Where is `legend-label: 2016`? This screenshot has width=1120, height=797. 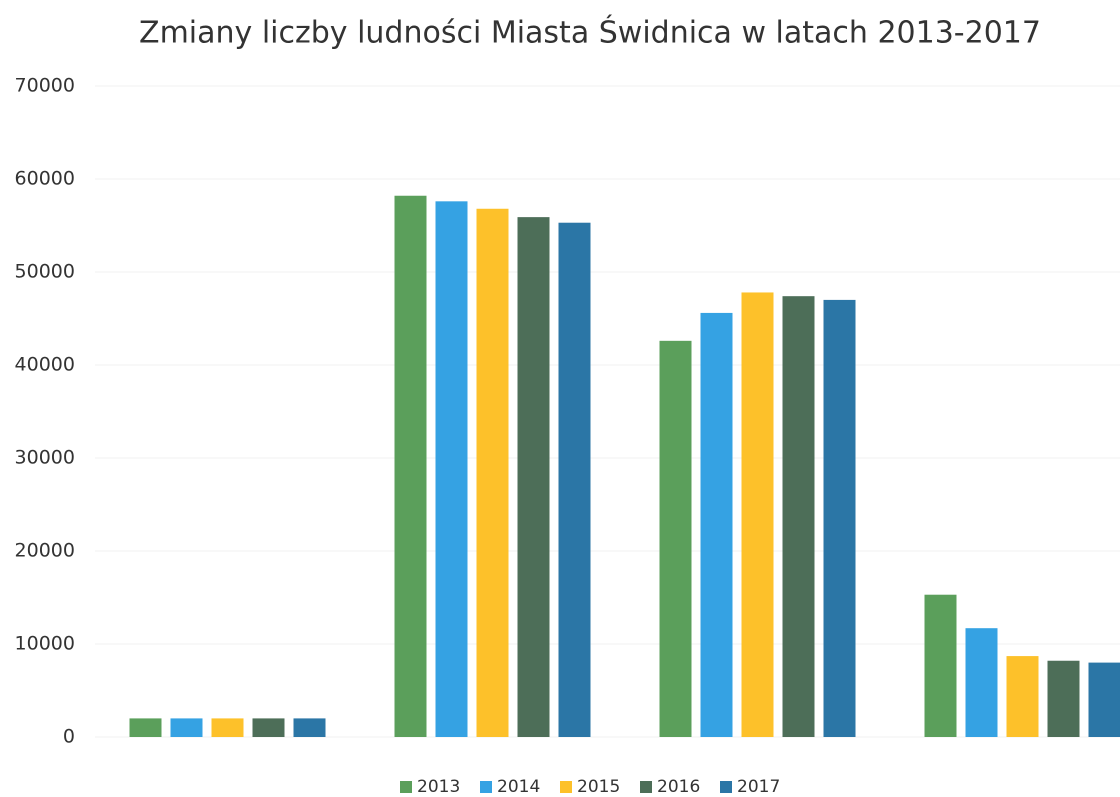
legend-label: 2016 is located at coordinates (678, 787).